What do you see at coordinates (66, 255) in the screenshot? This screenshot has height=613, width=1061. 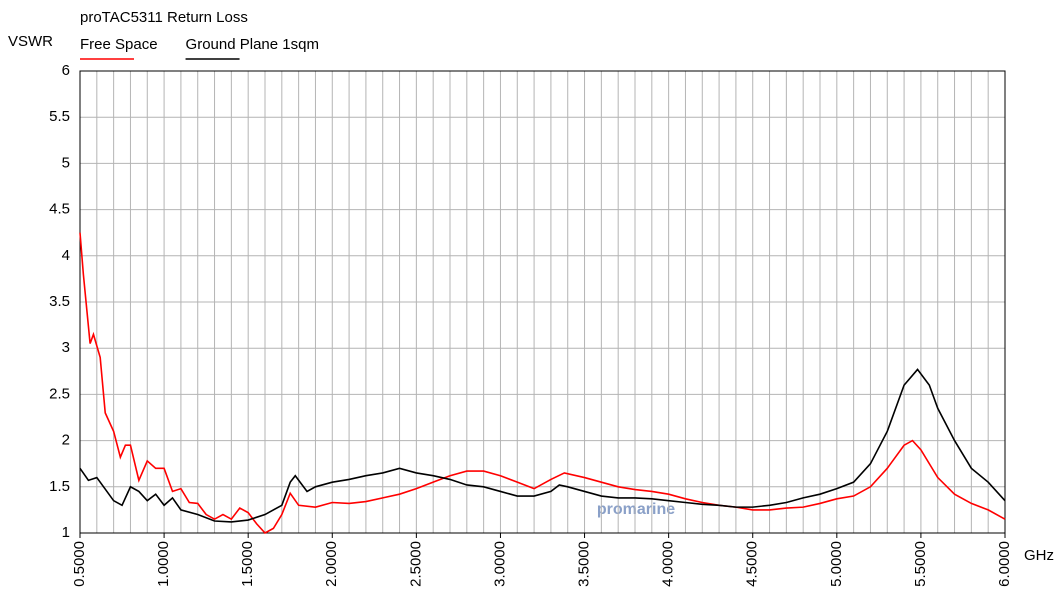 I see `y-tick-label: 4` at bounding box center [66, 255].